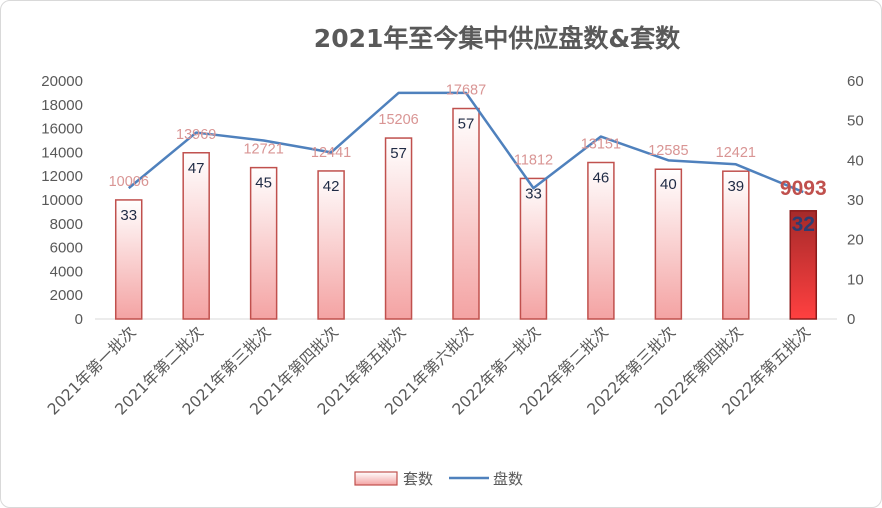  I want to click on bar-value-label: 10006, so click(129, 182).